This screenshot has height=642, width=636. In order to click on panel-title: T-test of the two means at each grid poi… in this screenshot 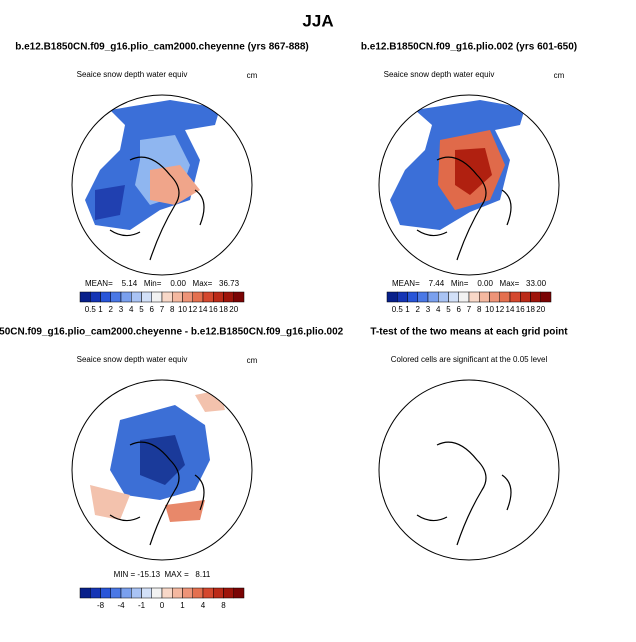, I will do `click(469, 332)`.